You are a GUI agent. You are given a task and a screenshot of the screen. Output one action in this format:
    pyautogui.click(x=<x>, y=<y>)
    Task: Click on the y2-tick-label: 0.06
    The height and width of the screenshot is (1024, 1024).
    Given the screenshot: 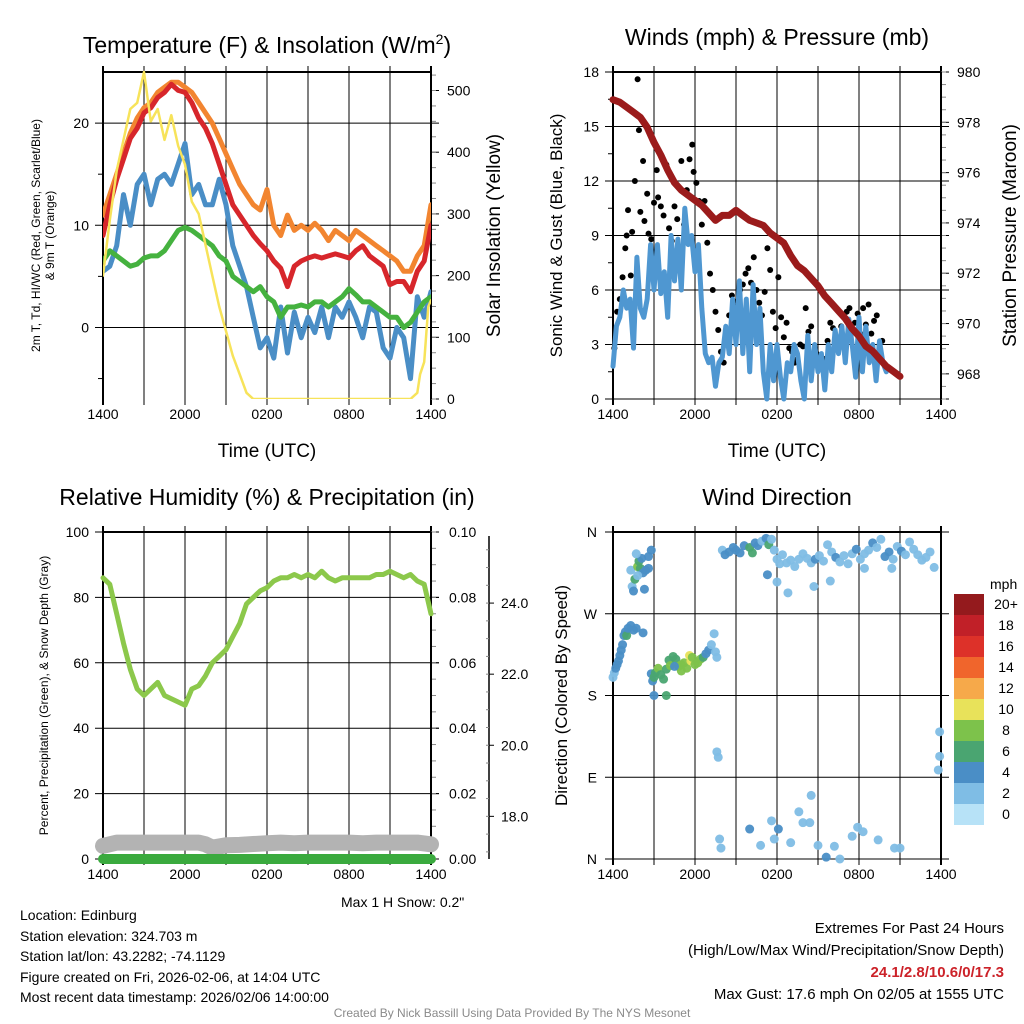 What is the action you would take?
    pyautogui.click(x=462, y=663)
    